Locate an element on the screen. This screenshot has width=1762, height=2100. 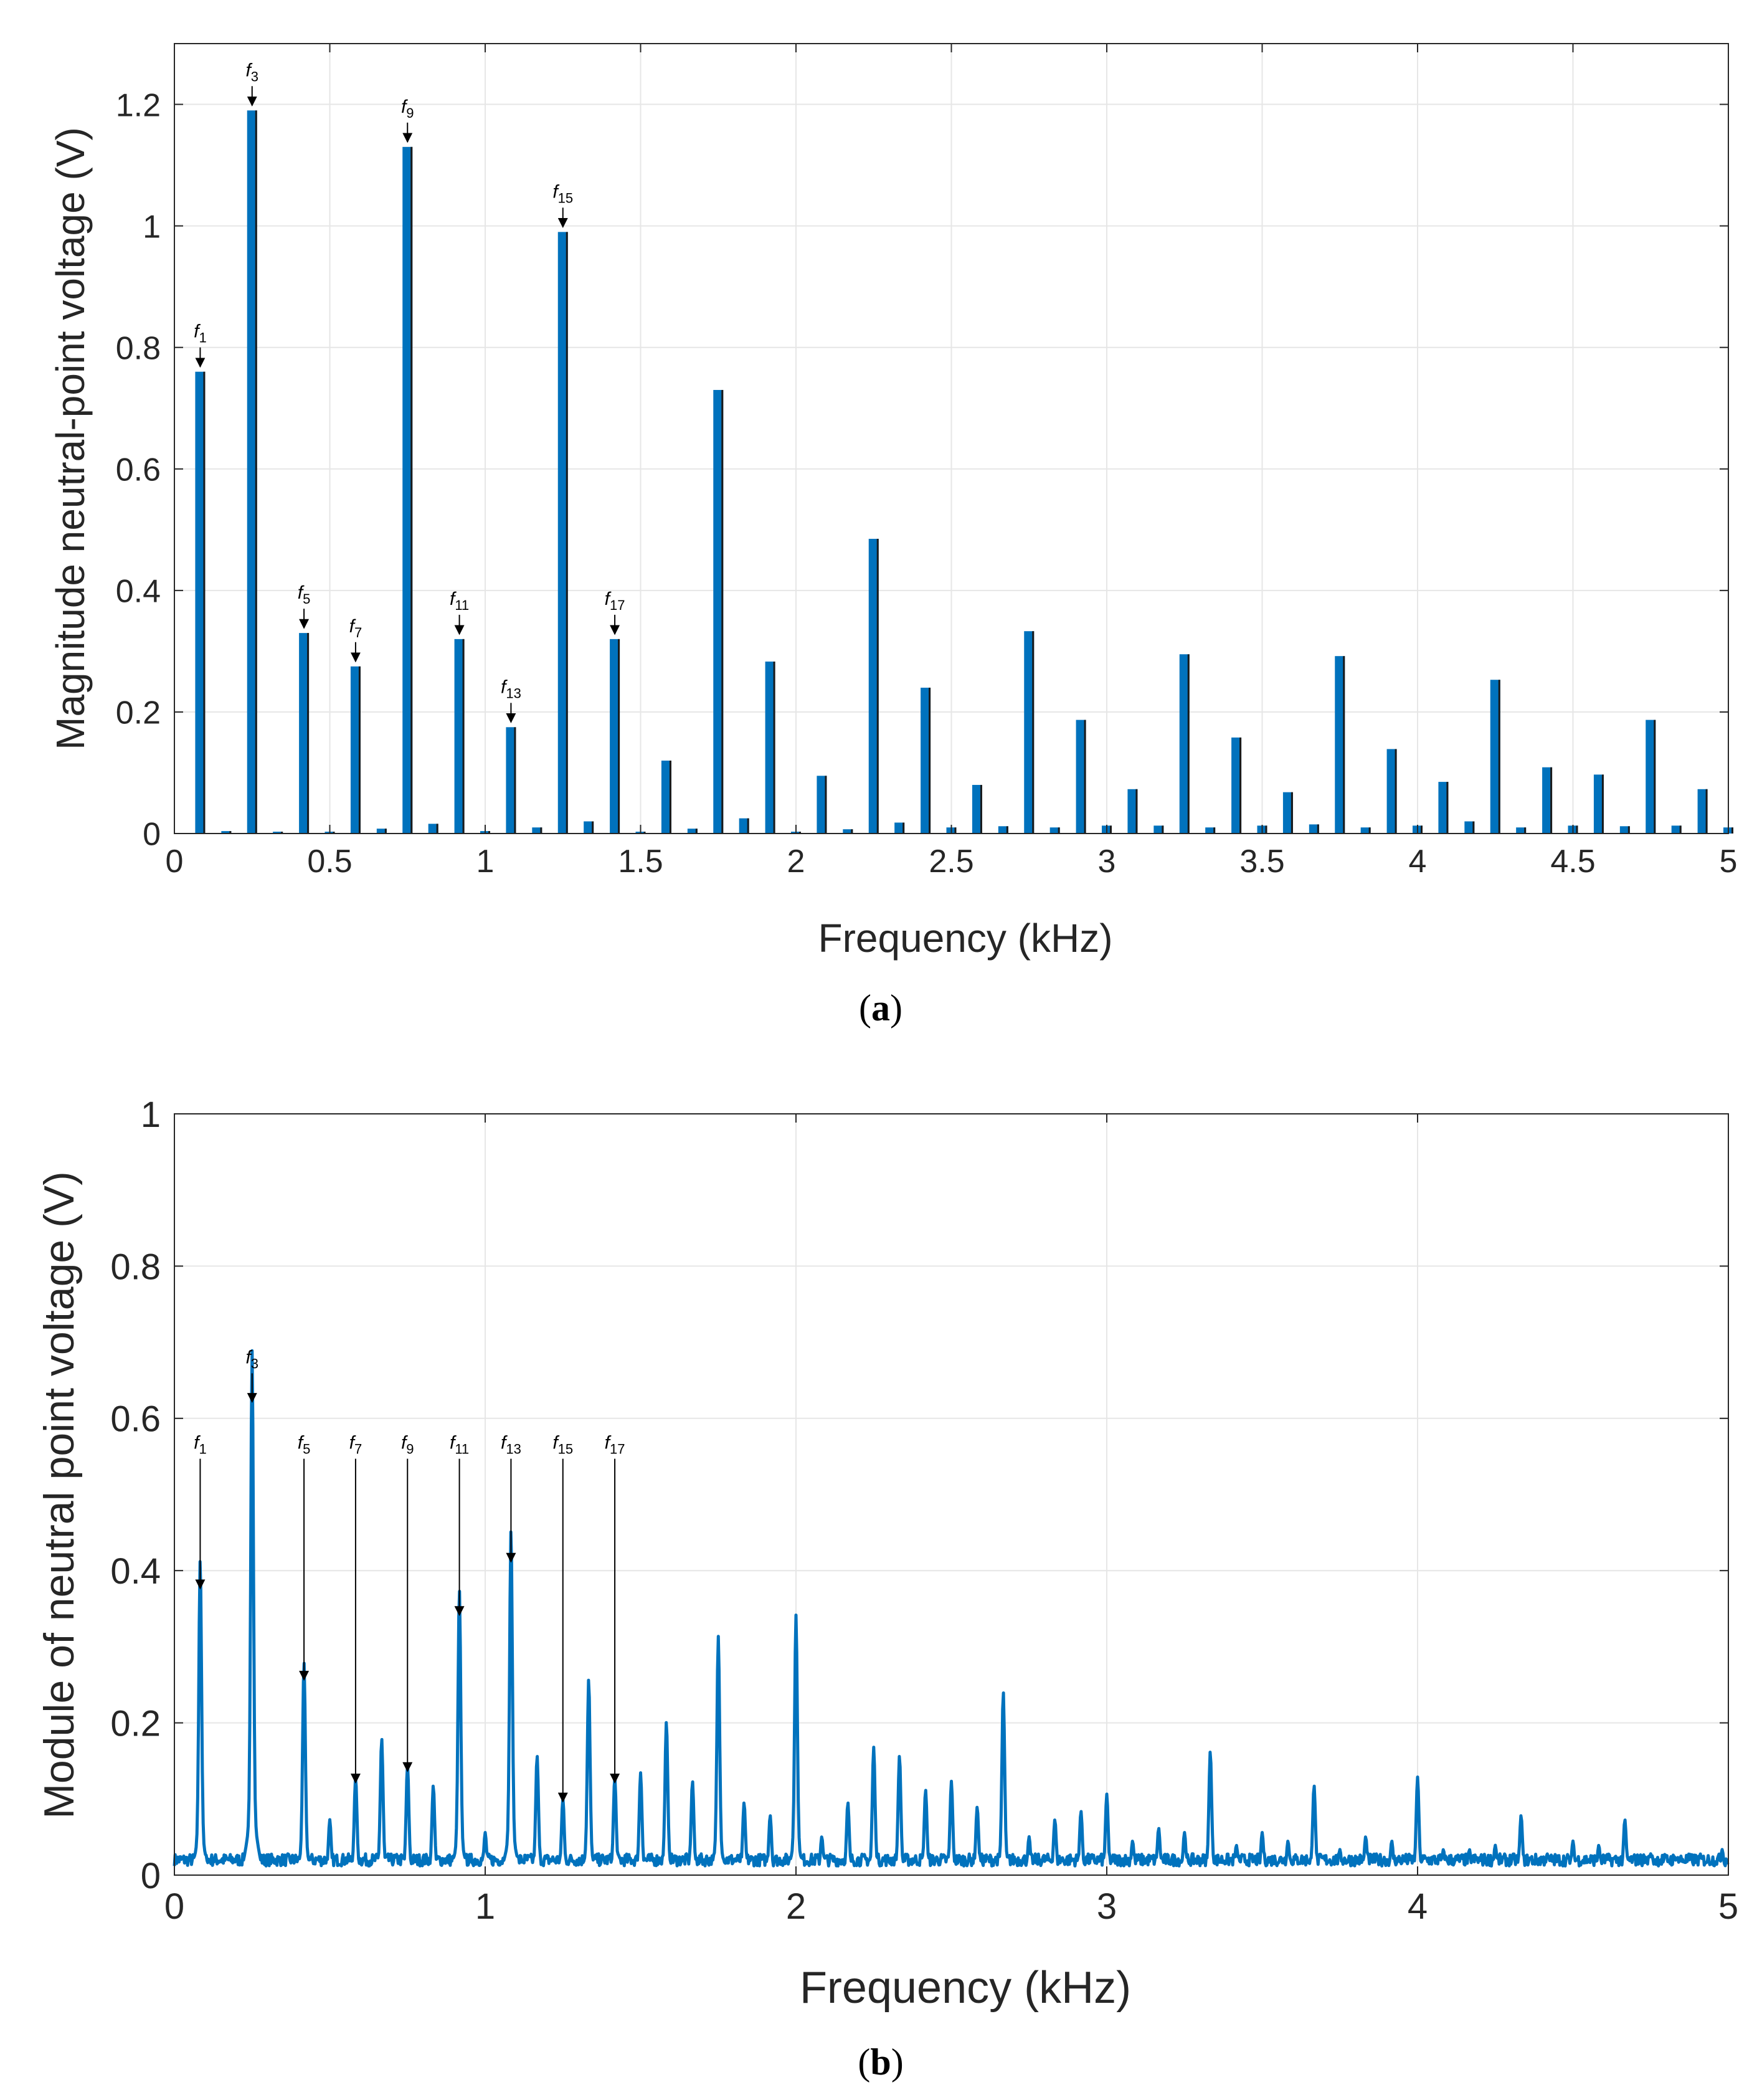
harmonic-label: f15 is located at coordinates (562, 193).